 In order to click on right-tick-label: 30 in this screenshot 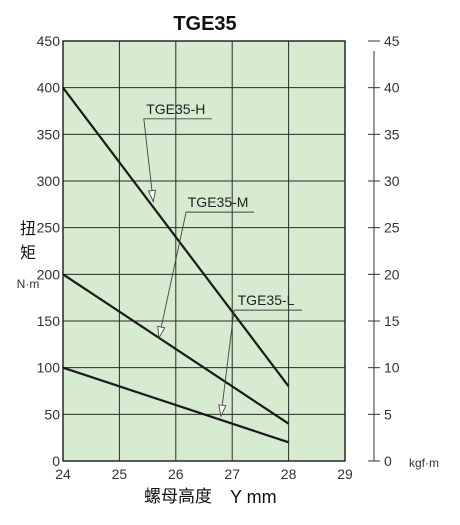, I will do `click(392, 181)`.